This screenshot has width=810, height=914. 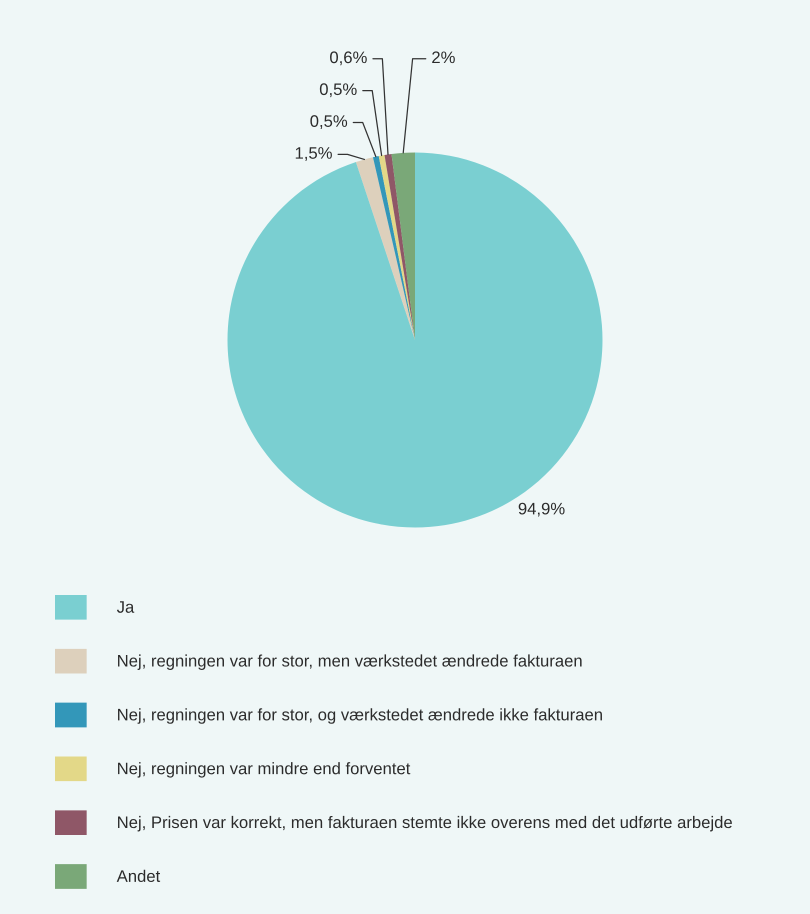 What do you see at coordinates (125, 607) in the screenshot?
I see `legend-label: Ja` at bounding box center [125, 607].